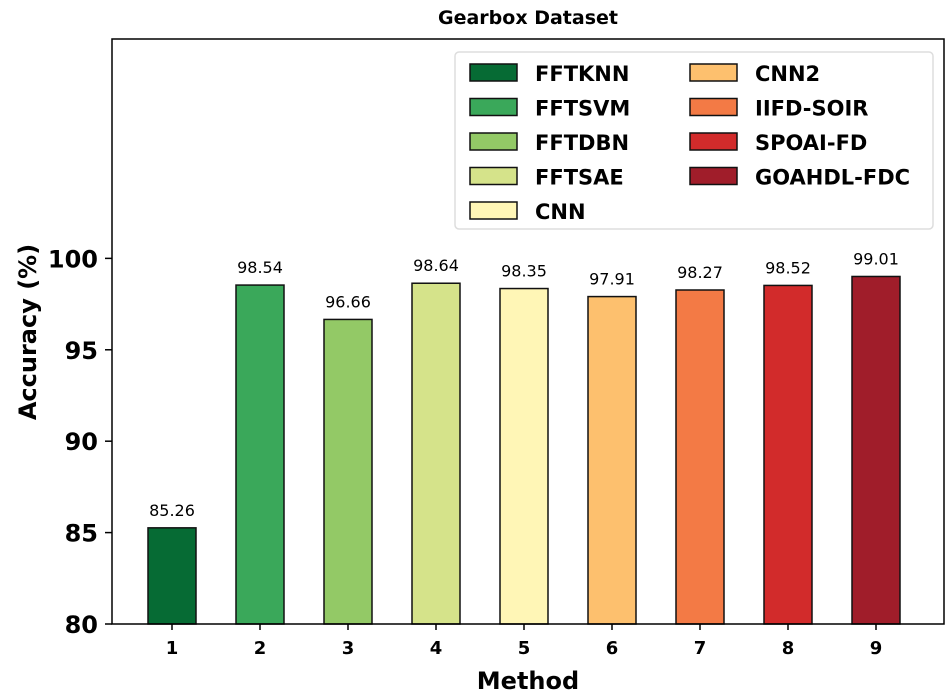  Describe the element at coordinates (348, 301) in the screenshot. I see `data-label: 96.66` at that location.